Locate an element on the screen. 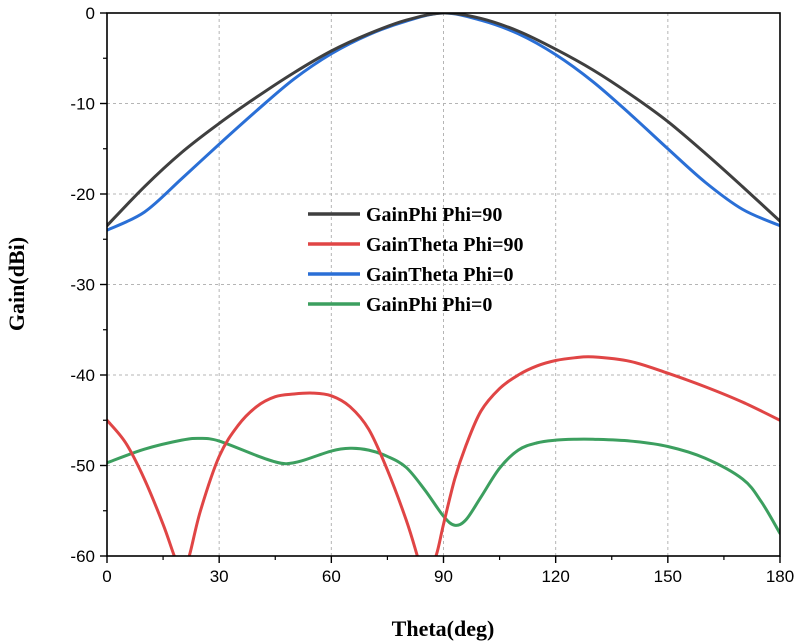 The image size is (800, 643). x-tick-label: 150 is located at coordinates (668, 576).